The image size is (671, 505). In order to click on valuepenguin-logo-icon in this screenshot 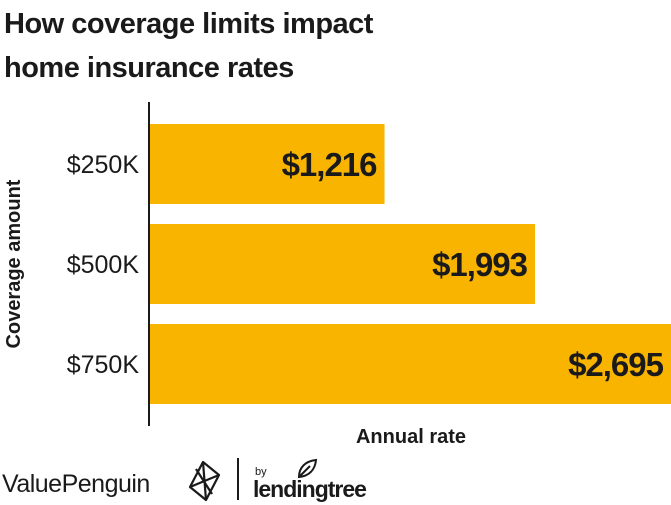, I will do `click(204, 481)`.